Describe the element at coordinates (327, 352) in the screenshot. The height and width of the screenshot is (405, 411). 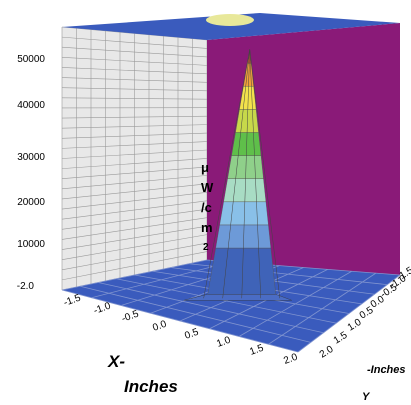
I see `y-tick-label: 2.0` at that location.